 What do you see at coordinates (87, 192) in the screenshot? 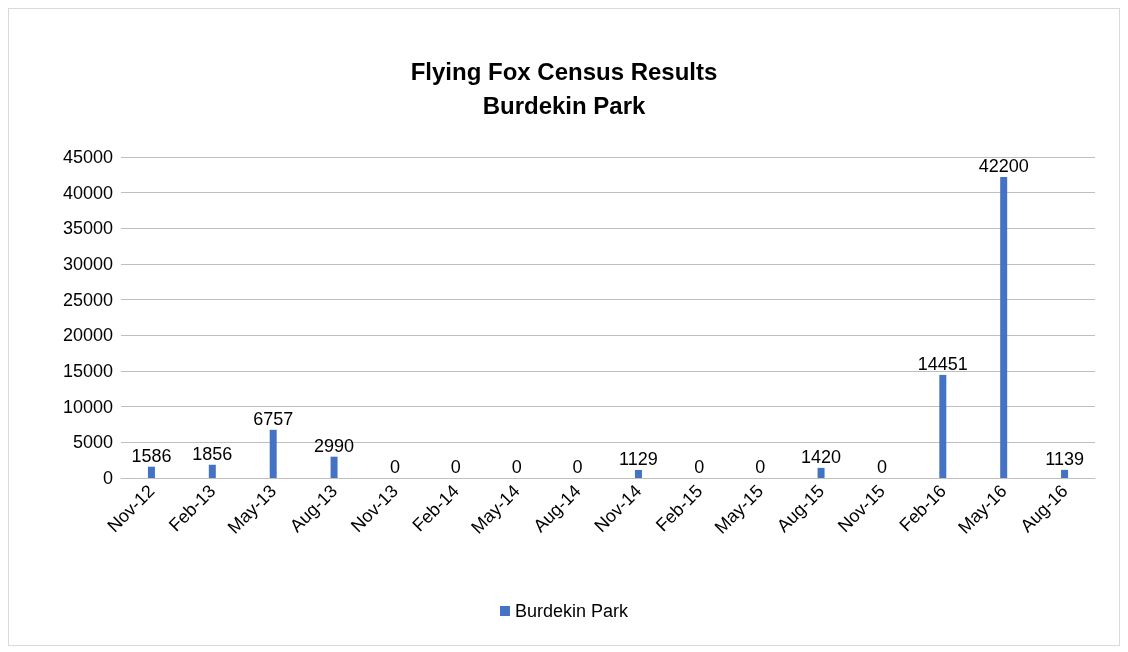
I see `y-tick-label: 40000` at bounding box center [87, 192].